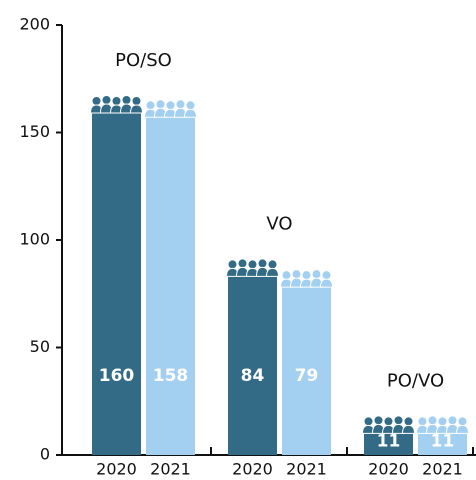 The width and height of the screenshot is (476, 480). Describe the element at coordinates (117, 376) in the screenshot. I see `value-label: 160` at that location.